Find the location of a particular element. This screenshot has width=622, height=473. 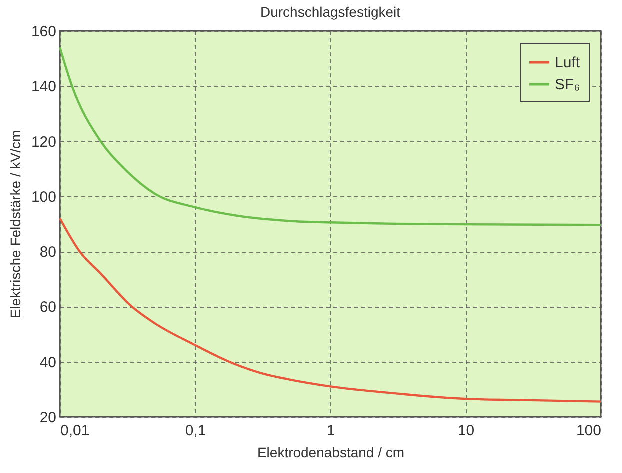

x-tick-label: 100 is located at coordinates (589, 431).